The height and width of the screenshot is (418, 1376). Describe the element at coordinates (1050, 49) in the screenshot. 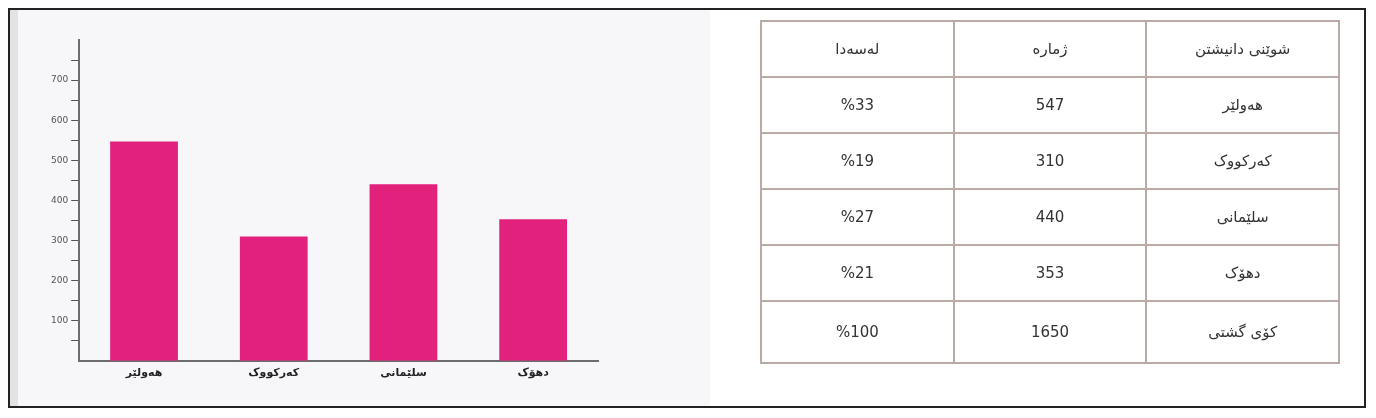

I see `text: ژمارە` at that location.